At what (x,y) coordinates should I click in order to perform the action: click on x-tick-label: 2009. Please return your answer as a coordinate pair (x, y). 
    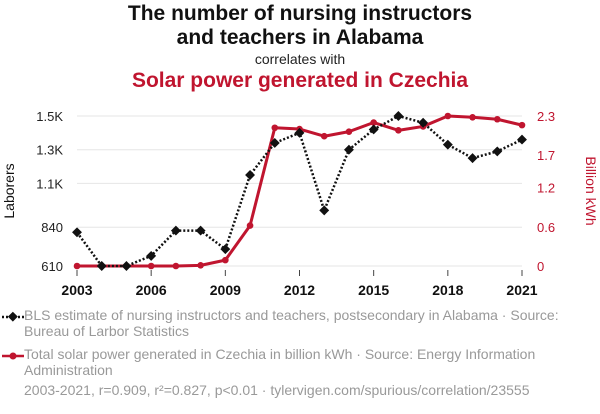
    Looking at the image, I should click on (225, 290).